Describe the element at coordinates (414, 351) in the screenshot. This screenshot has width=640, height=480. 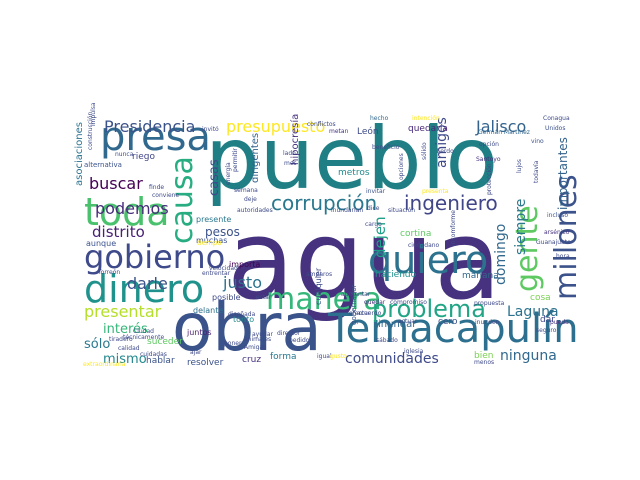
I see `word-cloud-word: iglesia` at that location.